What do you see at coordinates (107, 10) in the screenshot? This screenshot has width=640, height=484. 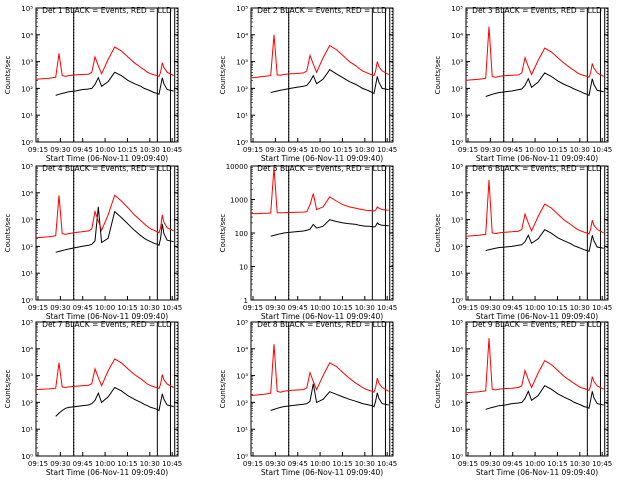 I see `panel-title: Det 1 BLACK = Events, RED = LLD` at bounding box center [107, 10].